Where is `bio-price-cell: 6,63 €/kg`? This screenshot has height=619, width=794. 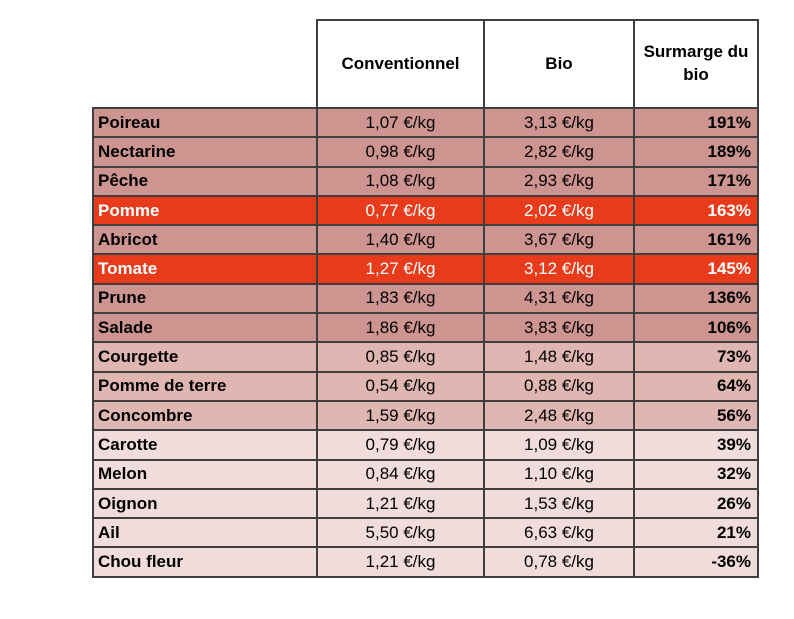
bio-price-cell: 6,63 €/kg is located at coordinates (559, 533).